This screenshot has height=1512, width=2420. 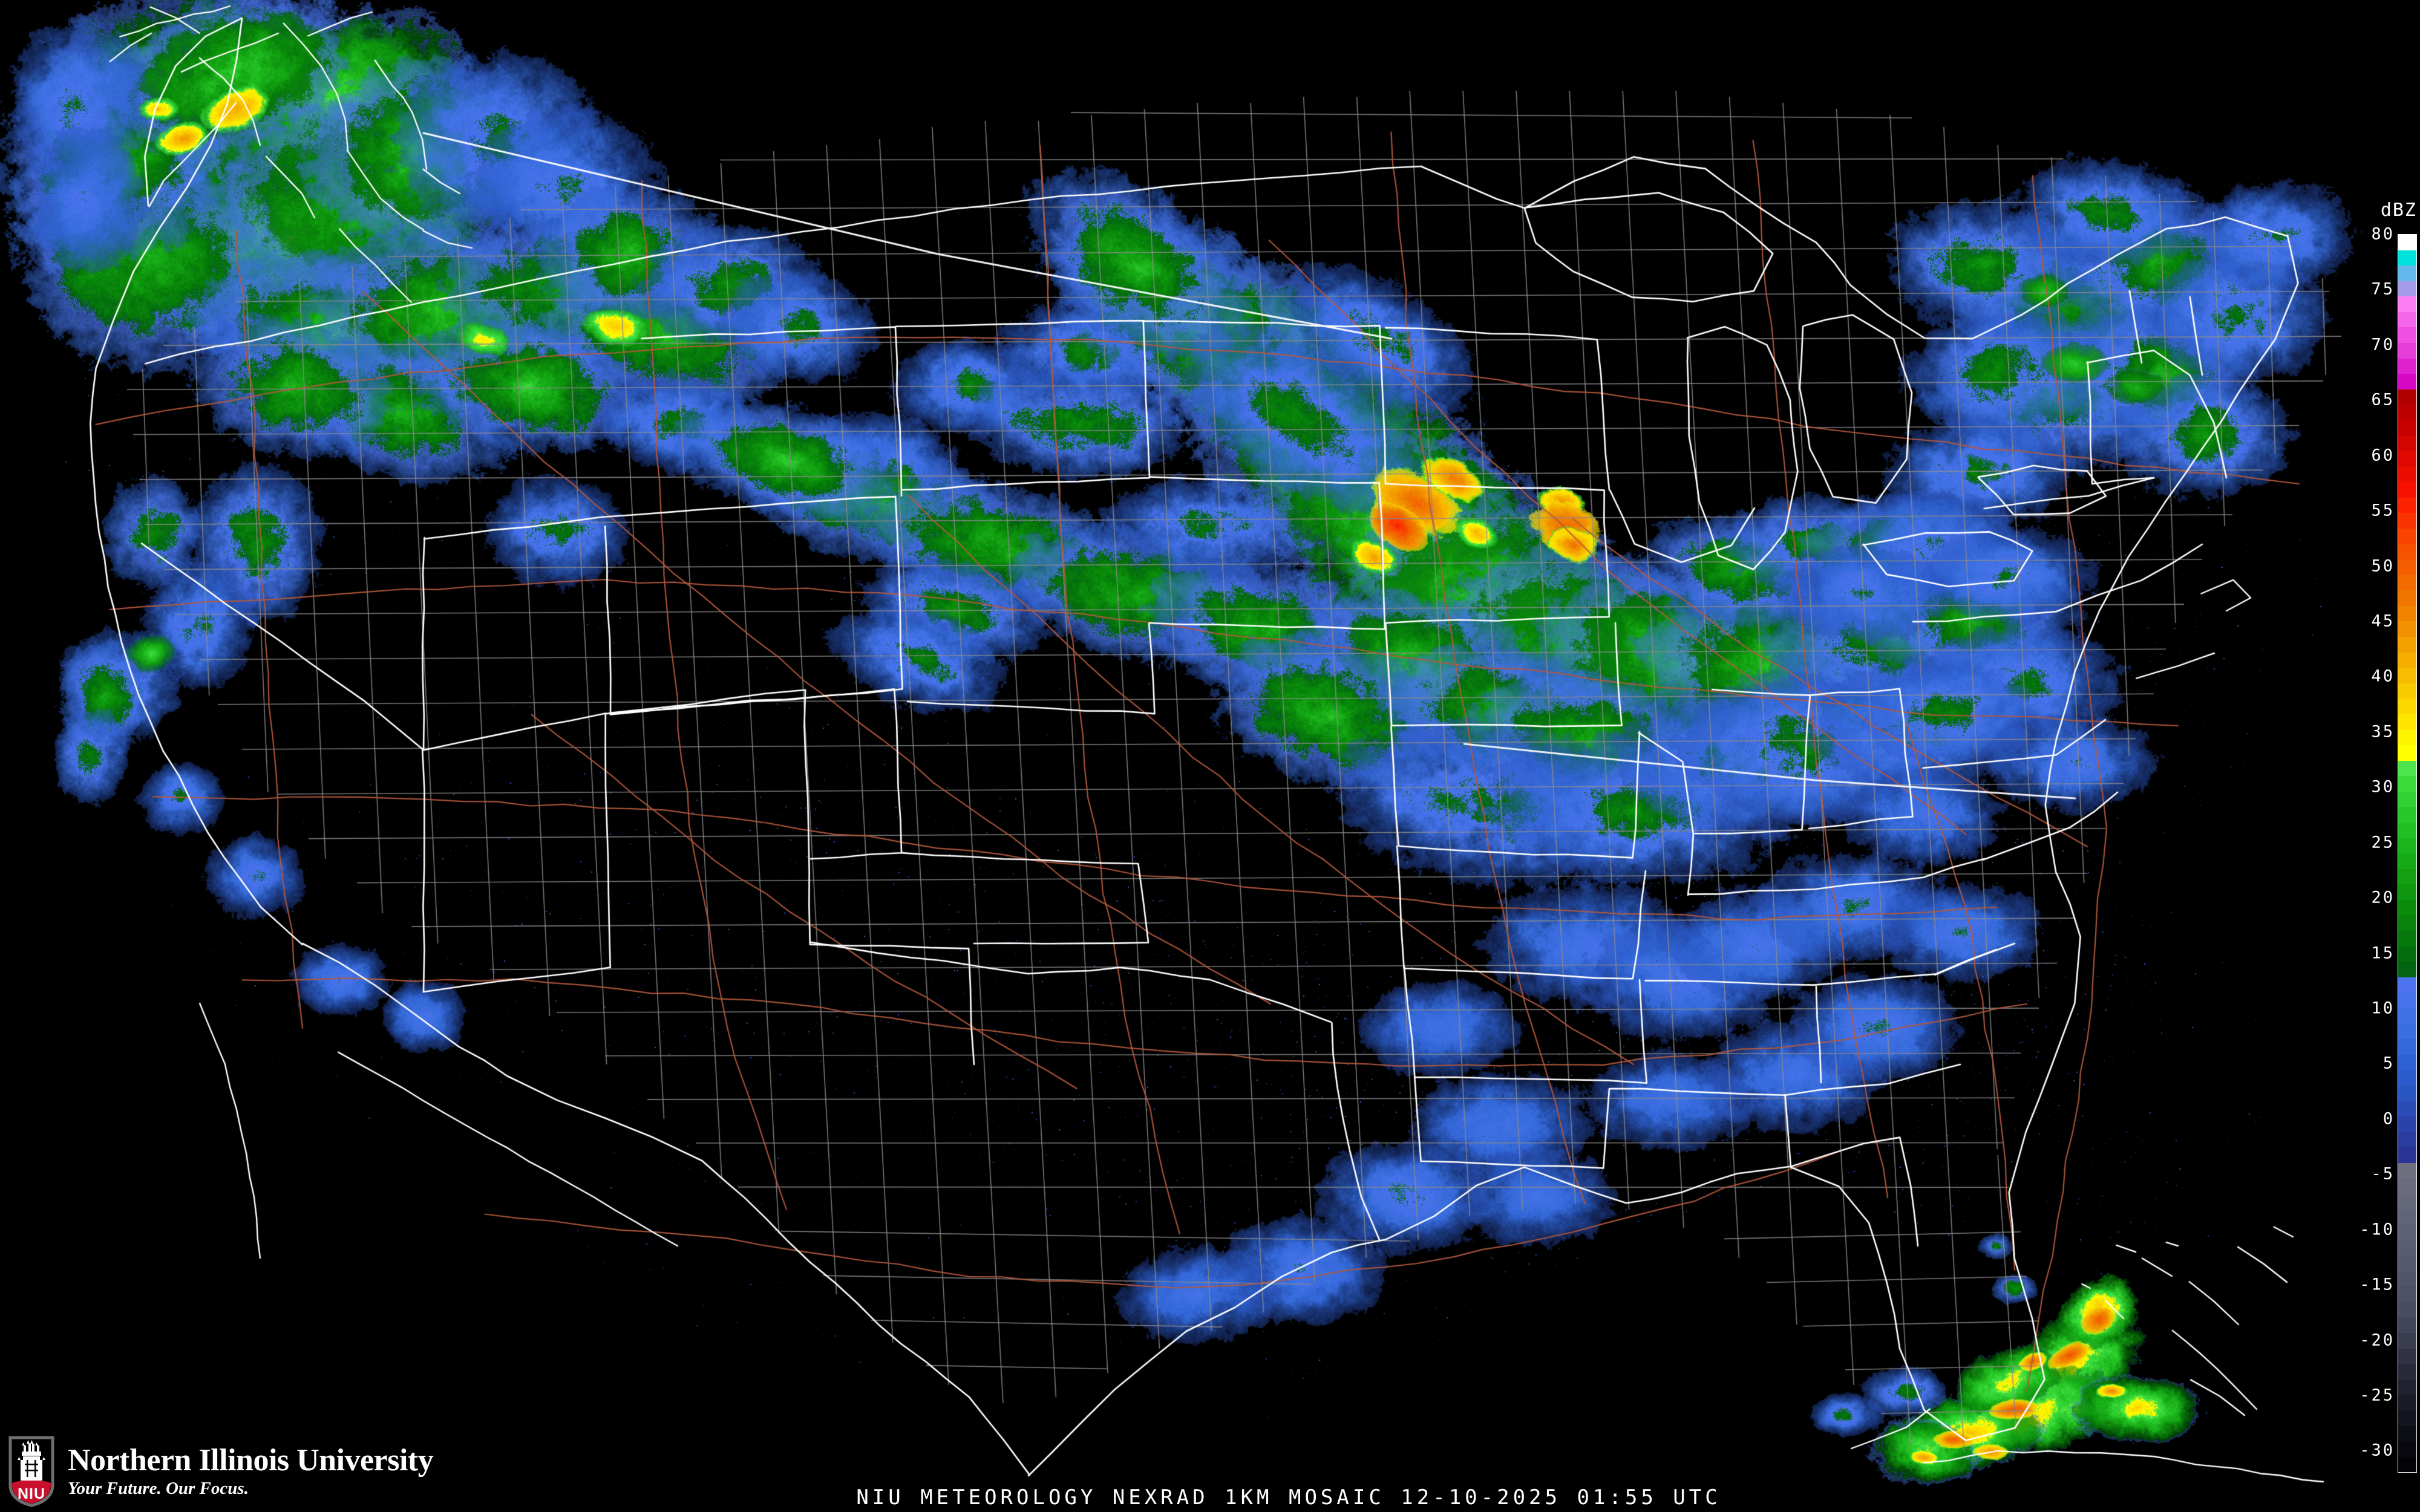 What do you see at coordinates (2377, 1450) in the screenshot?
I see `colorbar-tick: -30` at bounding box center [2377, 1450].